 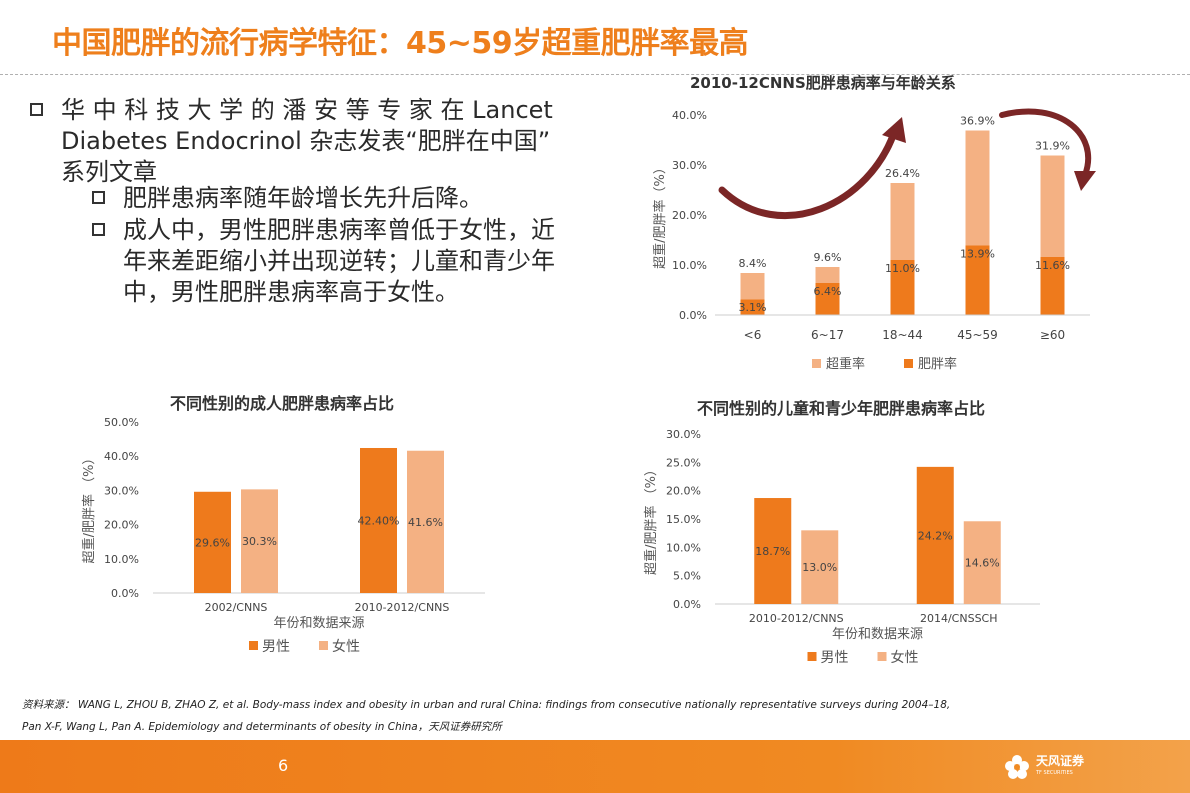 I want to click on data-label-obesity: 11.6%, so click(x=1052, y=265).